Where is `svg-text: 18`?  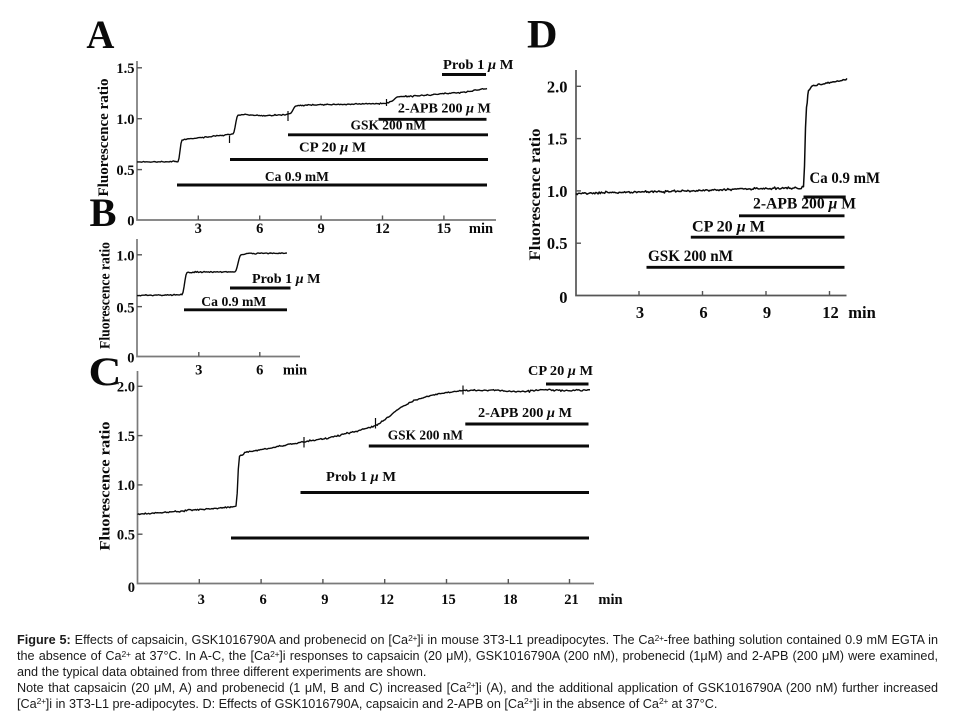
svg-text: 18 is located at coordinates (510, 600).